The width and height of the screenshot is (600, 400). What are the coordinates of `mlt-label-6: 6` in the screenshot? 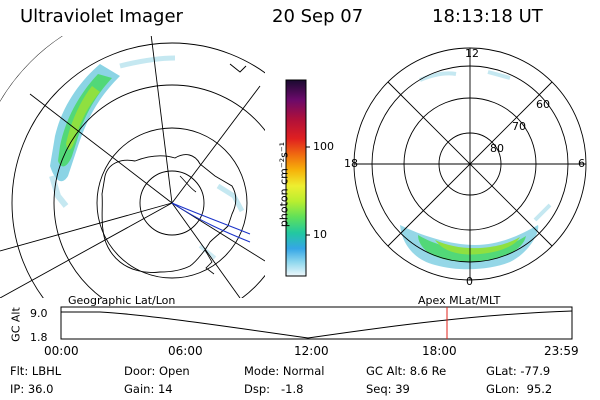 It's located at (581, 163).